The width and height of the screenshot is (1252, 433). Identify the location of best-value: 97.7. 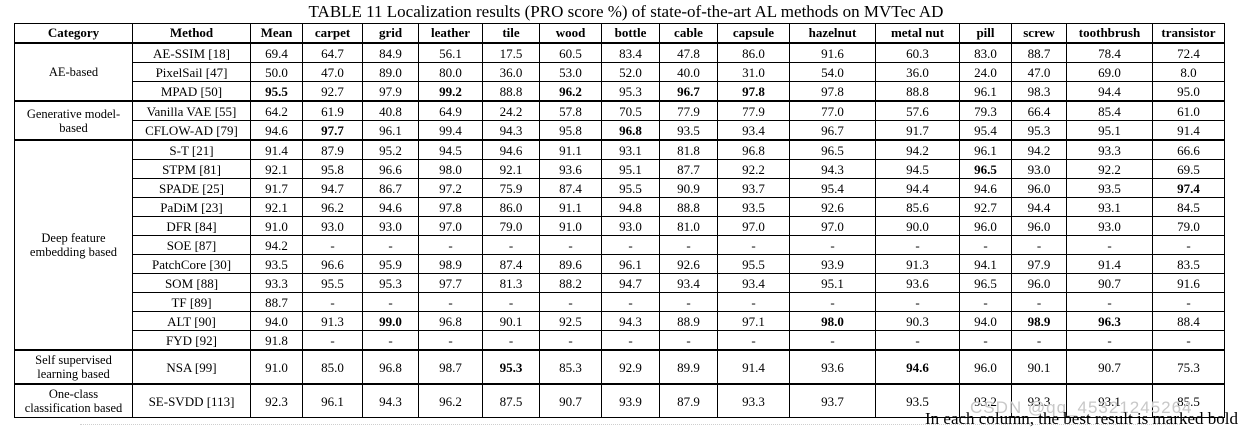
(332, 130).